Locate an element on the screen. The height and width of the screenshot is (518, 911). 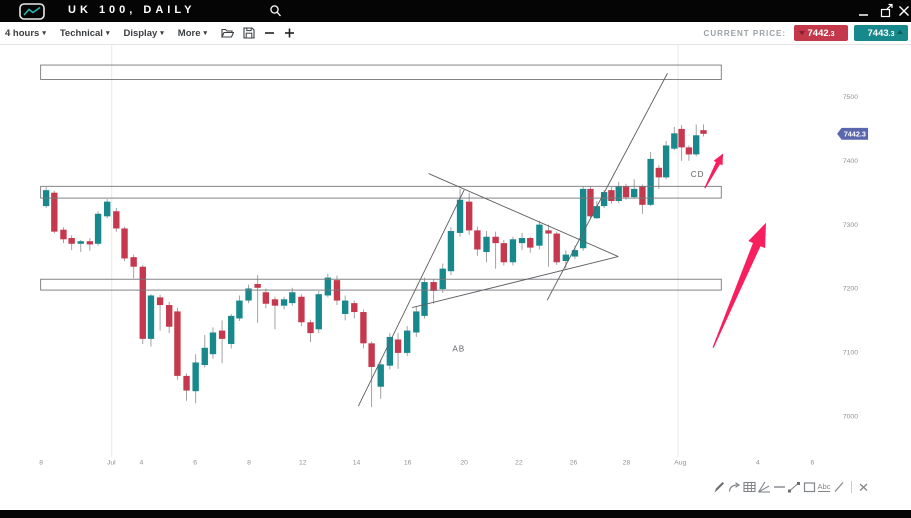
buy-price-button: 7443.3 is located at coordinates (881, 33).